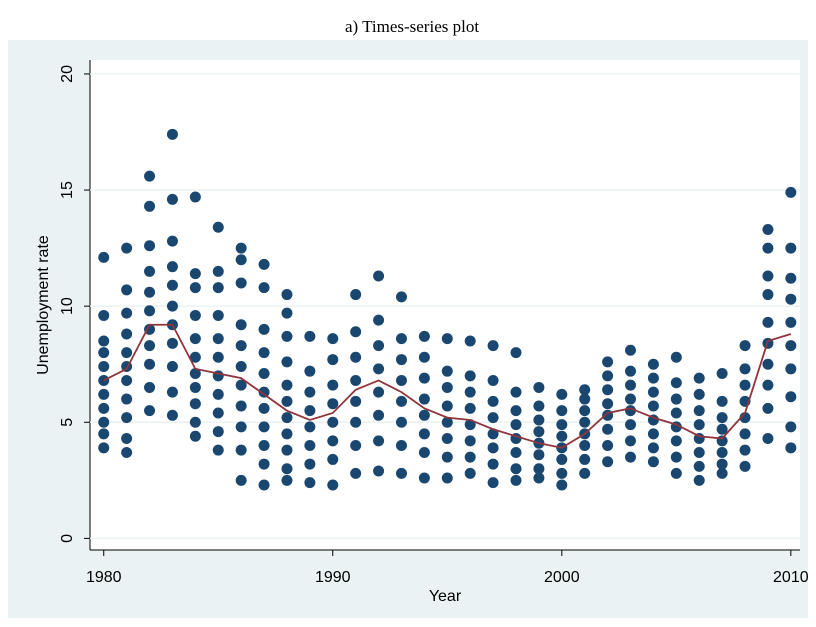 This screenshot has width=816, height=627. I want to click on y-axis-title: Unemployment rate, so click(43, 305).